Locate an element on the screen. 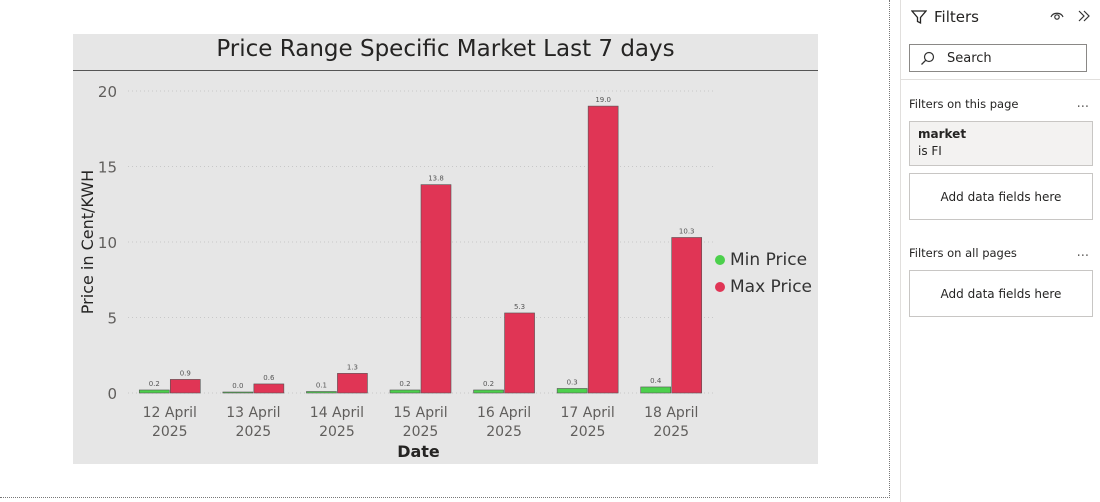 Image resolution: width=1100 pixels, height=502 pixels. filter-search-box: Search is located at coordinates (998, 58).